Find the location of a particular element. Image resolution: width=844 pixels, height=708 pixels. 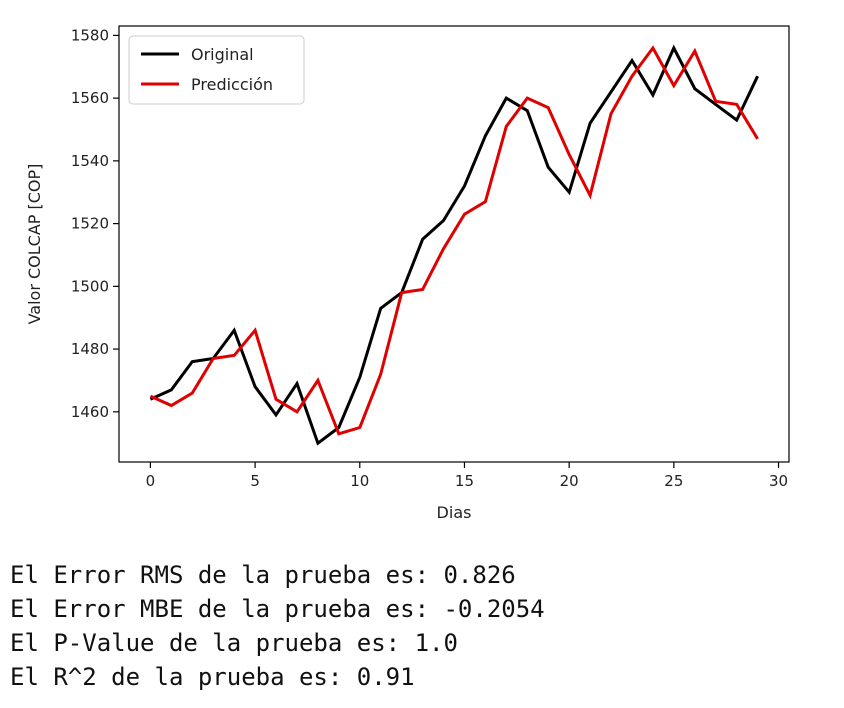

y-axis: 1460 1480 1500 1520 1540 1560 1580 is located at coordinates (95, 223).